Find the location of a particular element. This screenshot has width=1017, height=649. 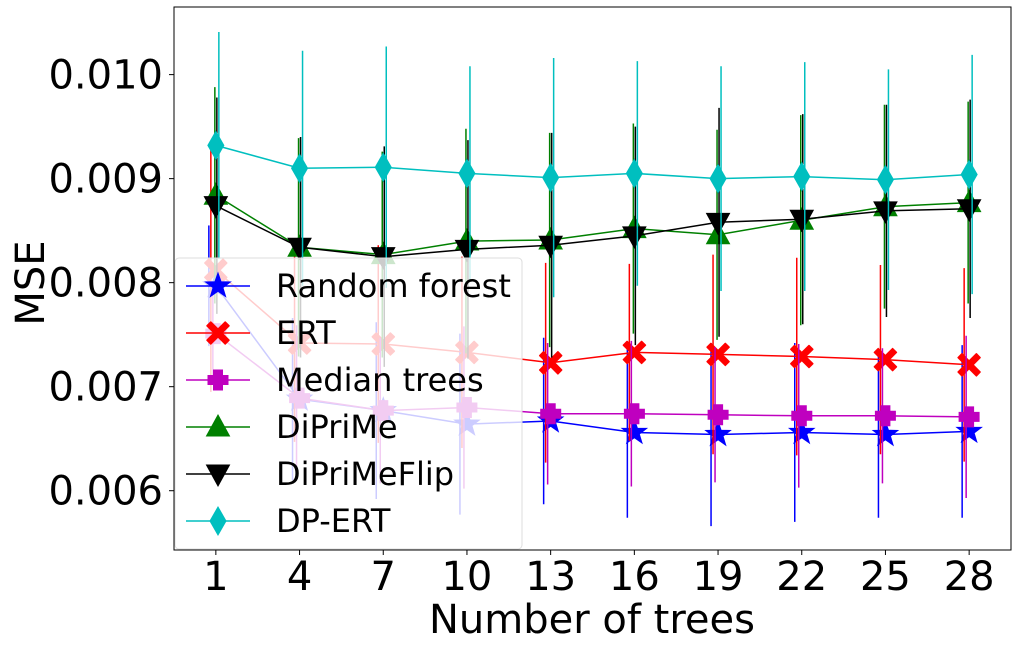

legend-label: ERT is located at coordinates (306, 333).